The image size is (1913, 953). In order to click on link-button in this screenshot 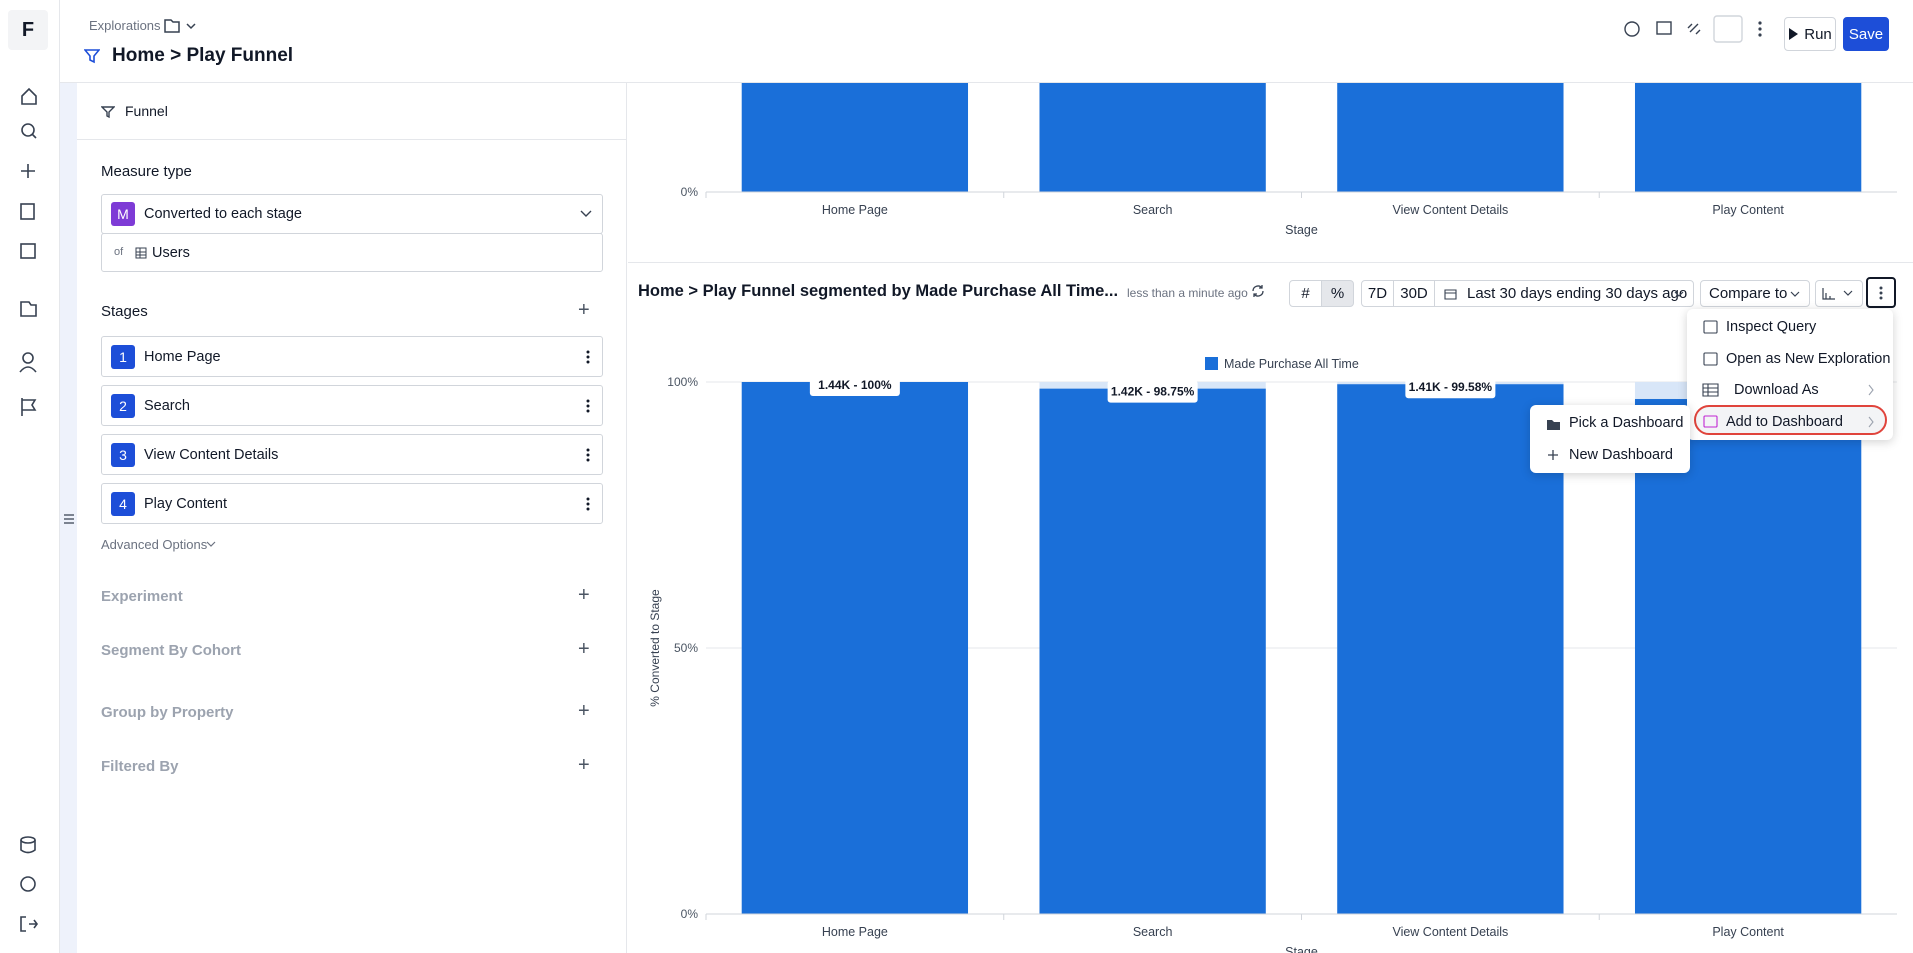, I will do `click(1694, 29)`.